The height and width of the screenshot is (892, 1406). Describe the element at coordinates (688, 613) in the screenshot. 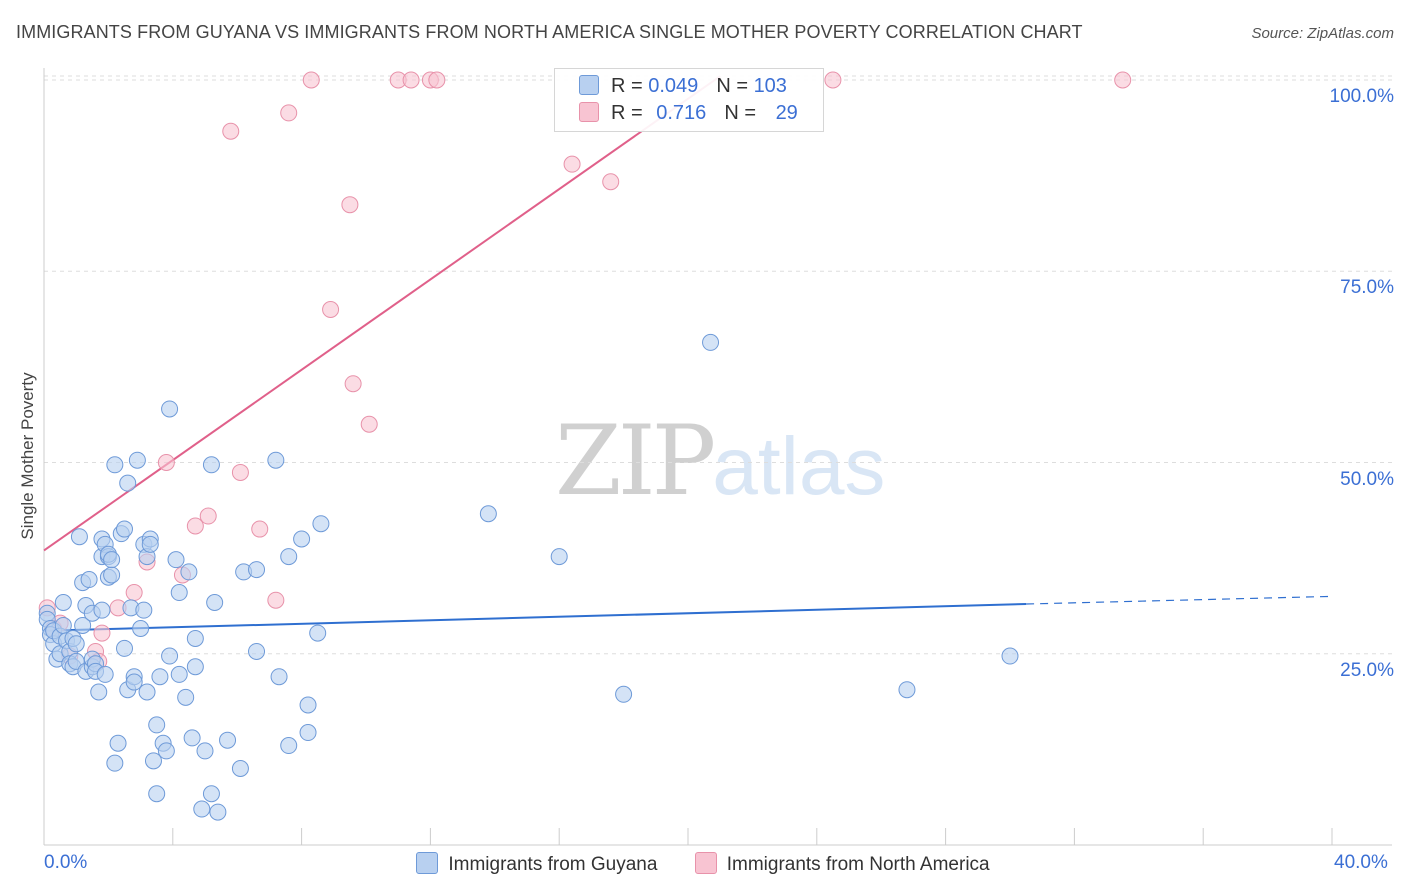

I see `trend-guyana` at that location.